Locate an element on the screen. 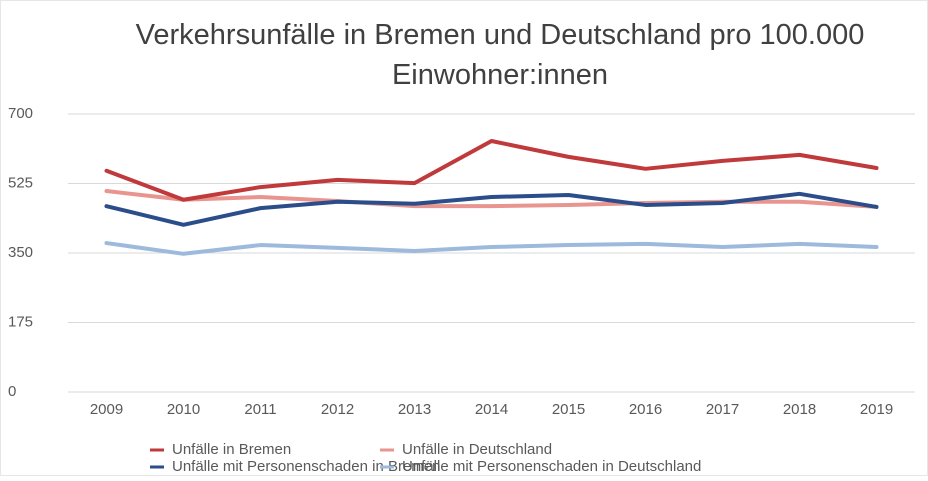 The width and height of the screenshot is (928, 481). x-tick-label: 2012 is located at coordinates (337, 409).